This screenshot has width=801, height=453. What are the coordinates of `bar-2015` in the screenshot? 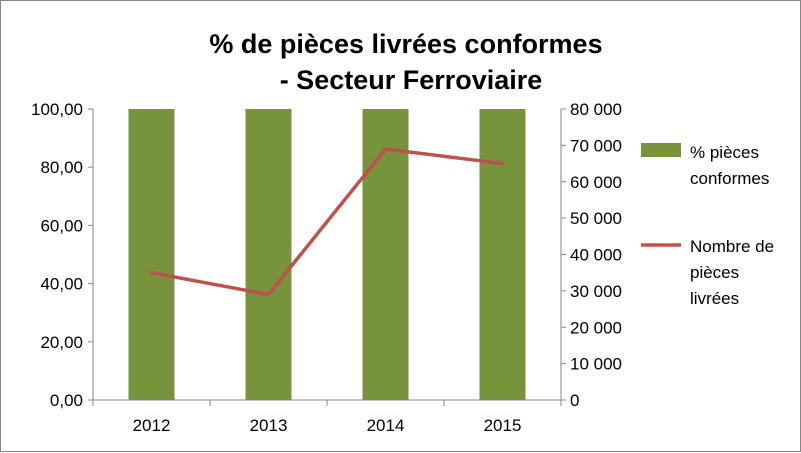 It's located at (502, 254).